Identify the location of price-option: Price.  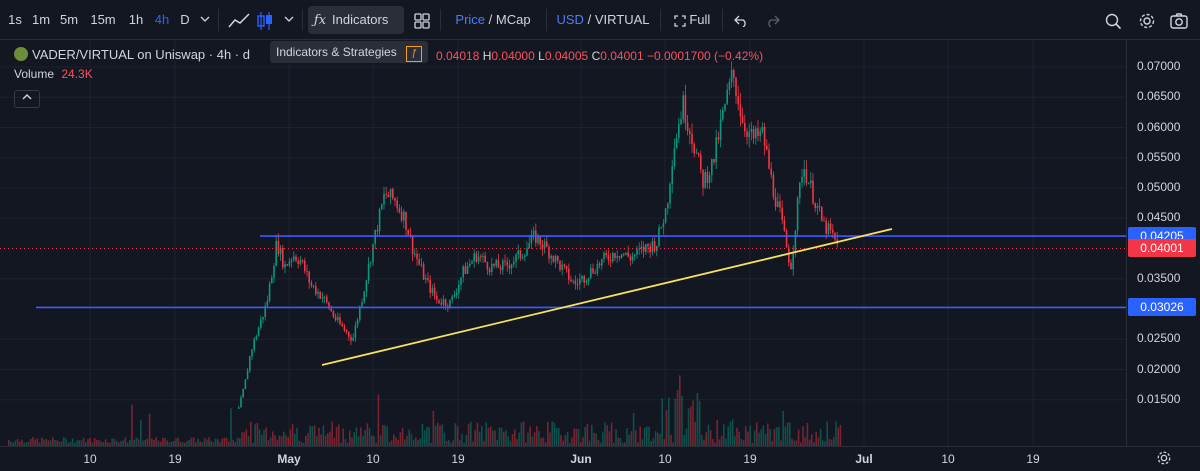
(470, 19).